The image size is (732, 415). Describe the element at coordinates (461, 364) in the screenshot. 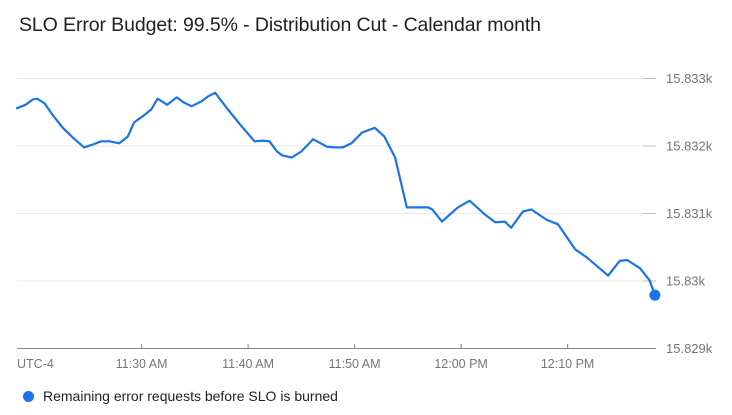

I see `x-axis-label: 12:00 PM` at that location.